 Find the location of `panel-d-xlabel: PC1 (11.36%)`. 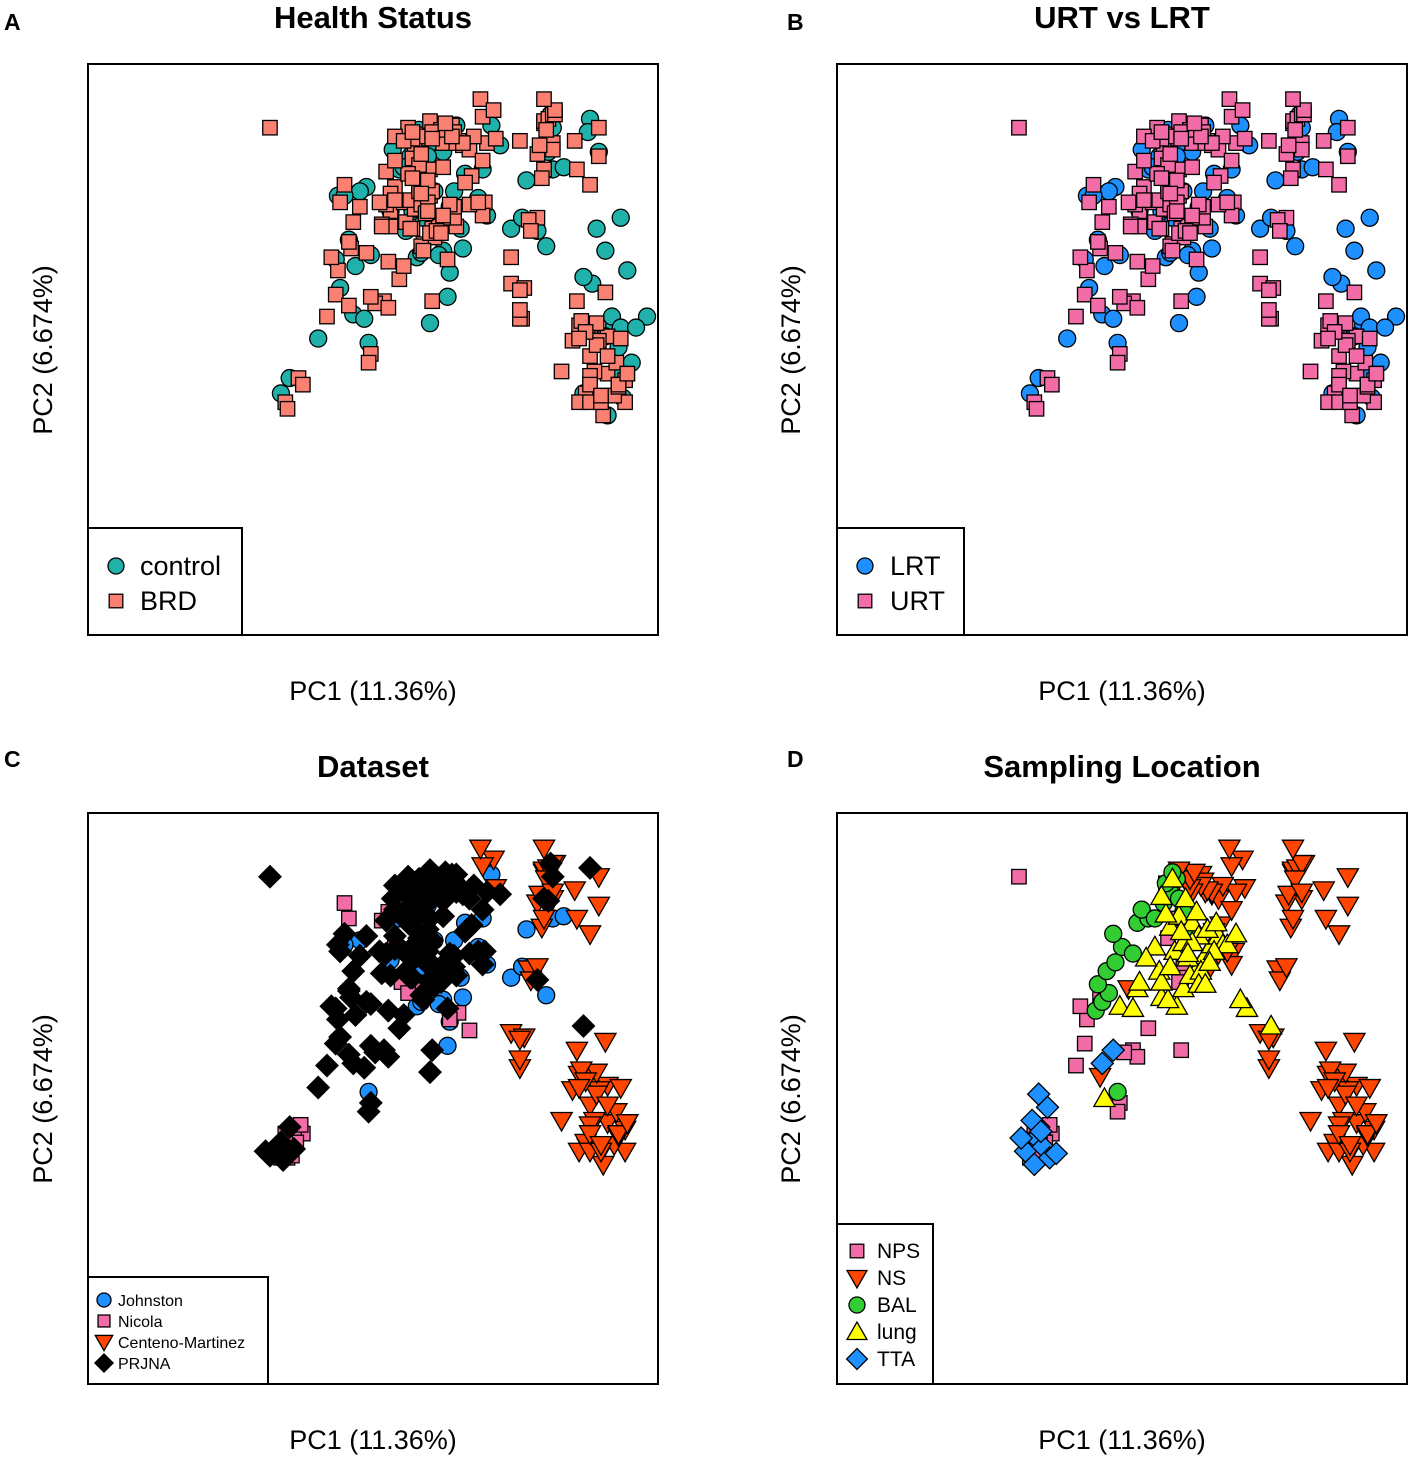

panel-d-xlabel: PC1 (11.36%) is located at coordinates (1122, 1440).